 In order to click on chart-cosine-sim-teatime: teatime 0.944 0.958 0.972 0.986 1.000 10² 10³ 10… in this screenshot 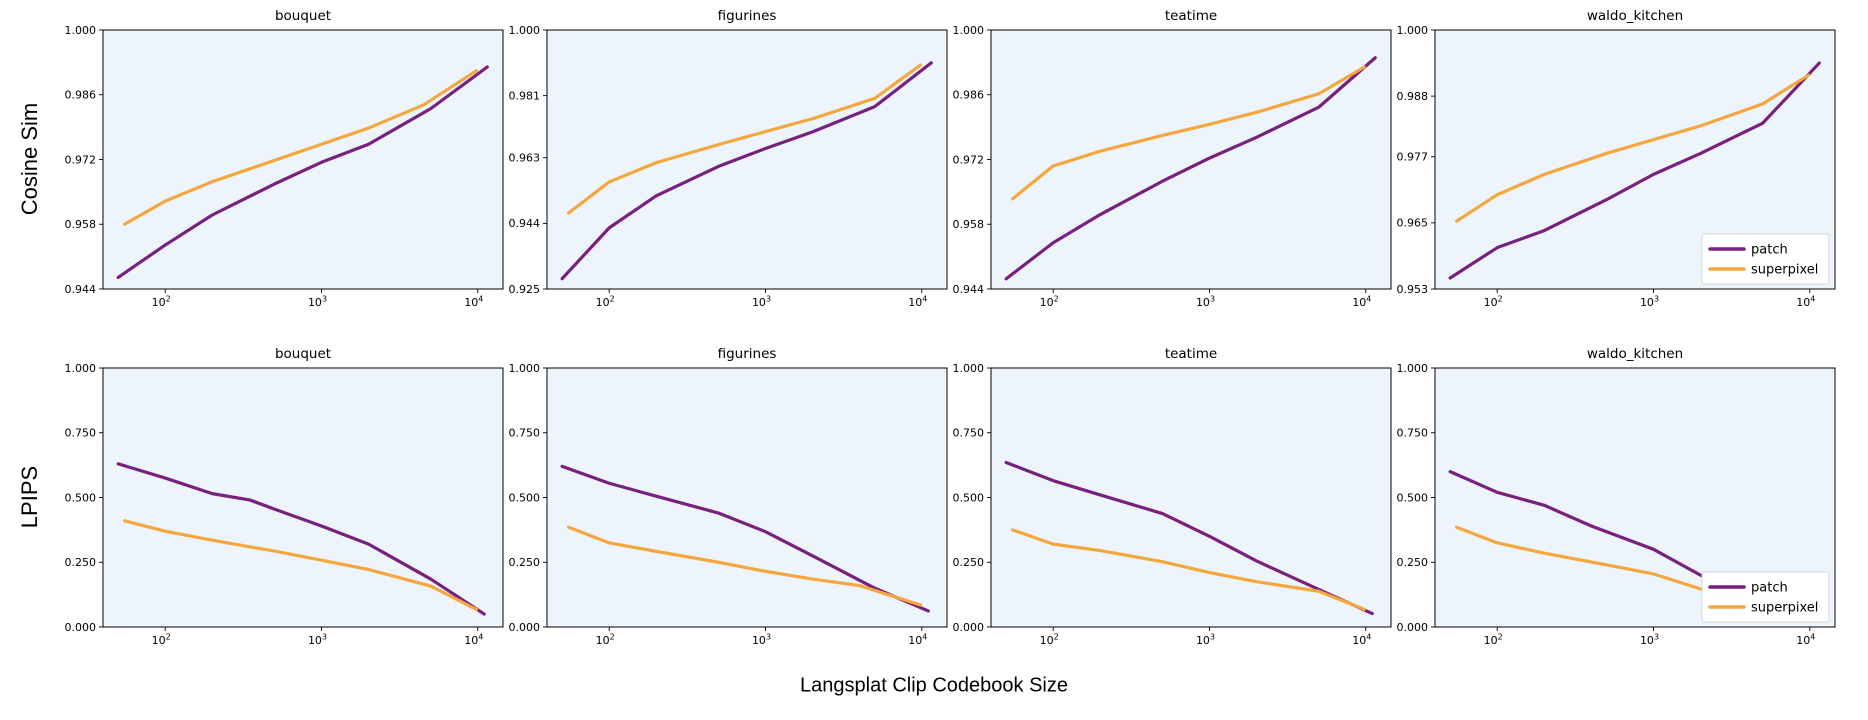, I will do `click(1172, 159)`.